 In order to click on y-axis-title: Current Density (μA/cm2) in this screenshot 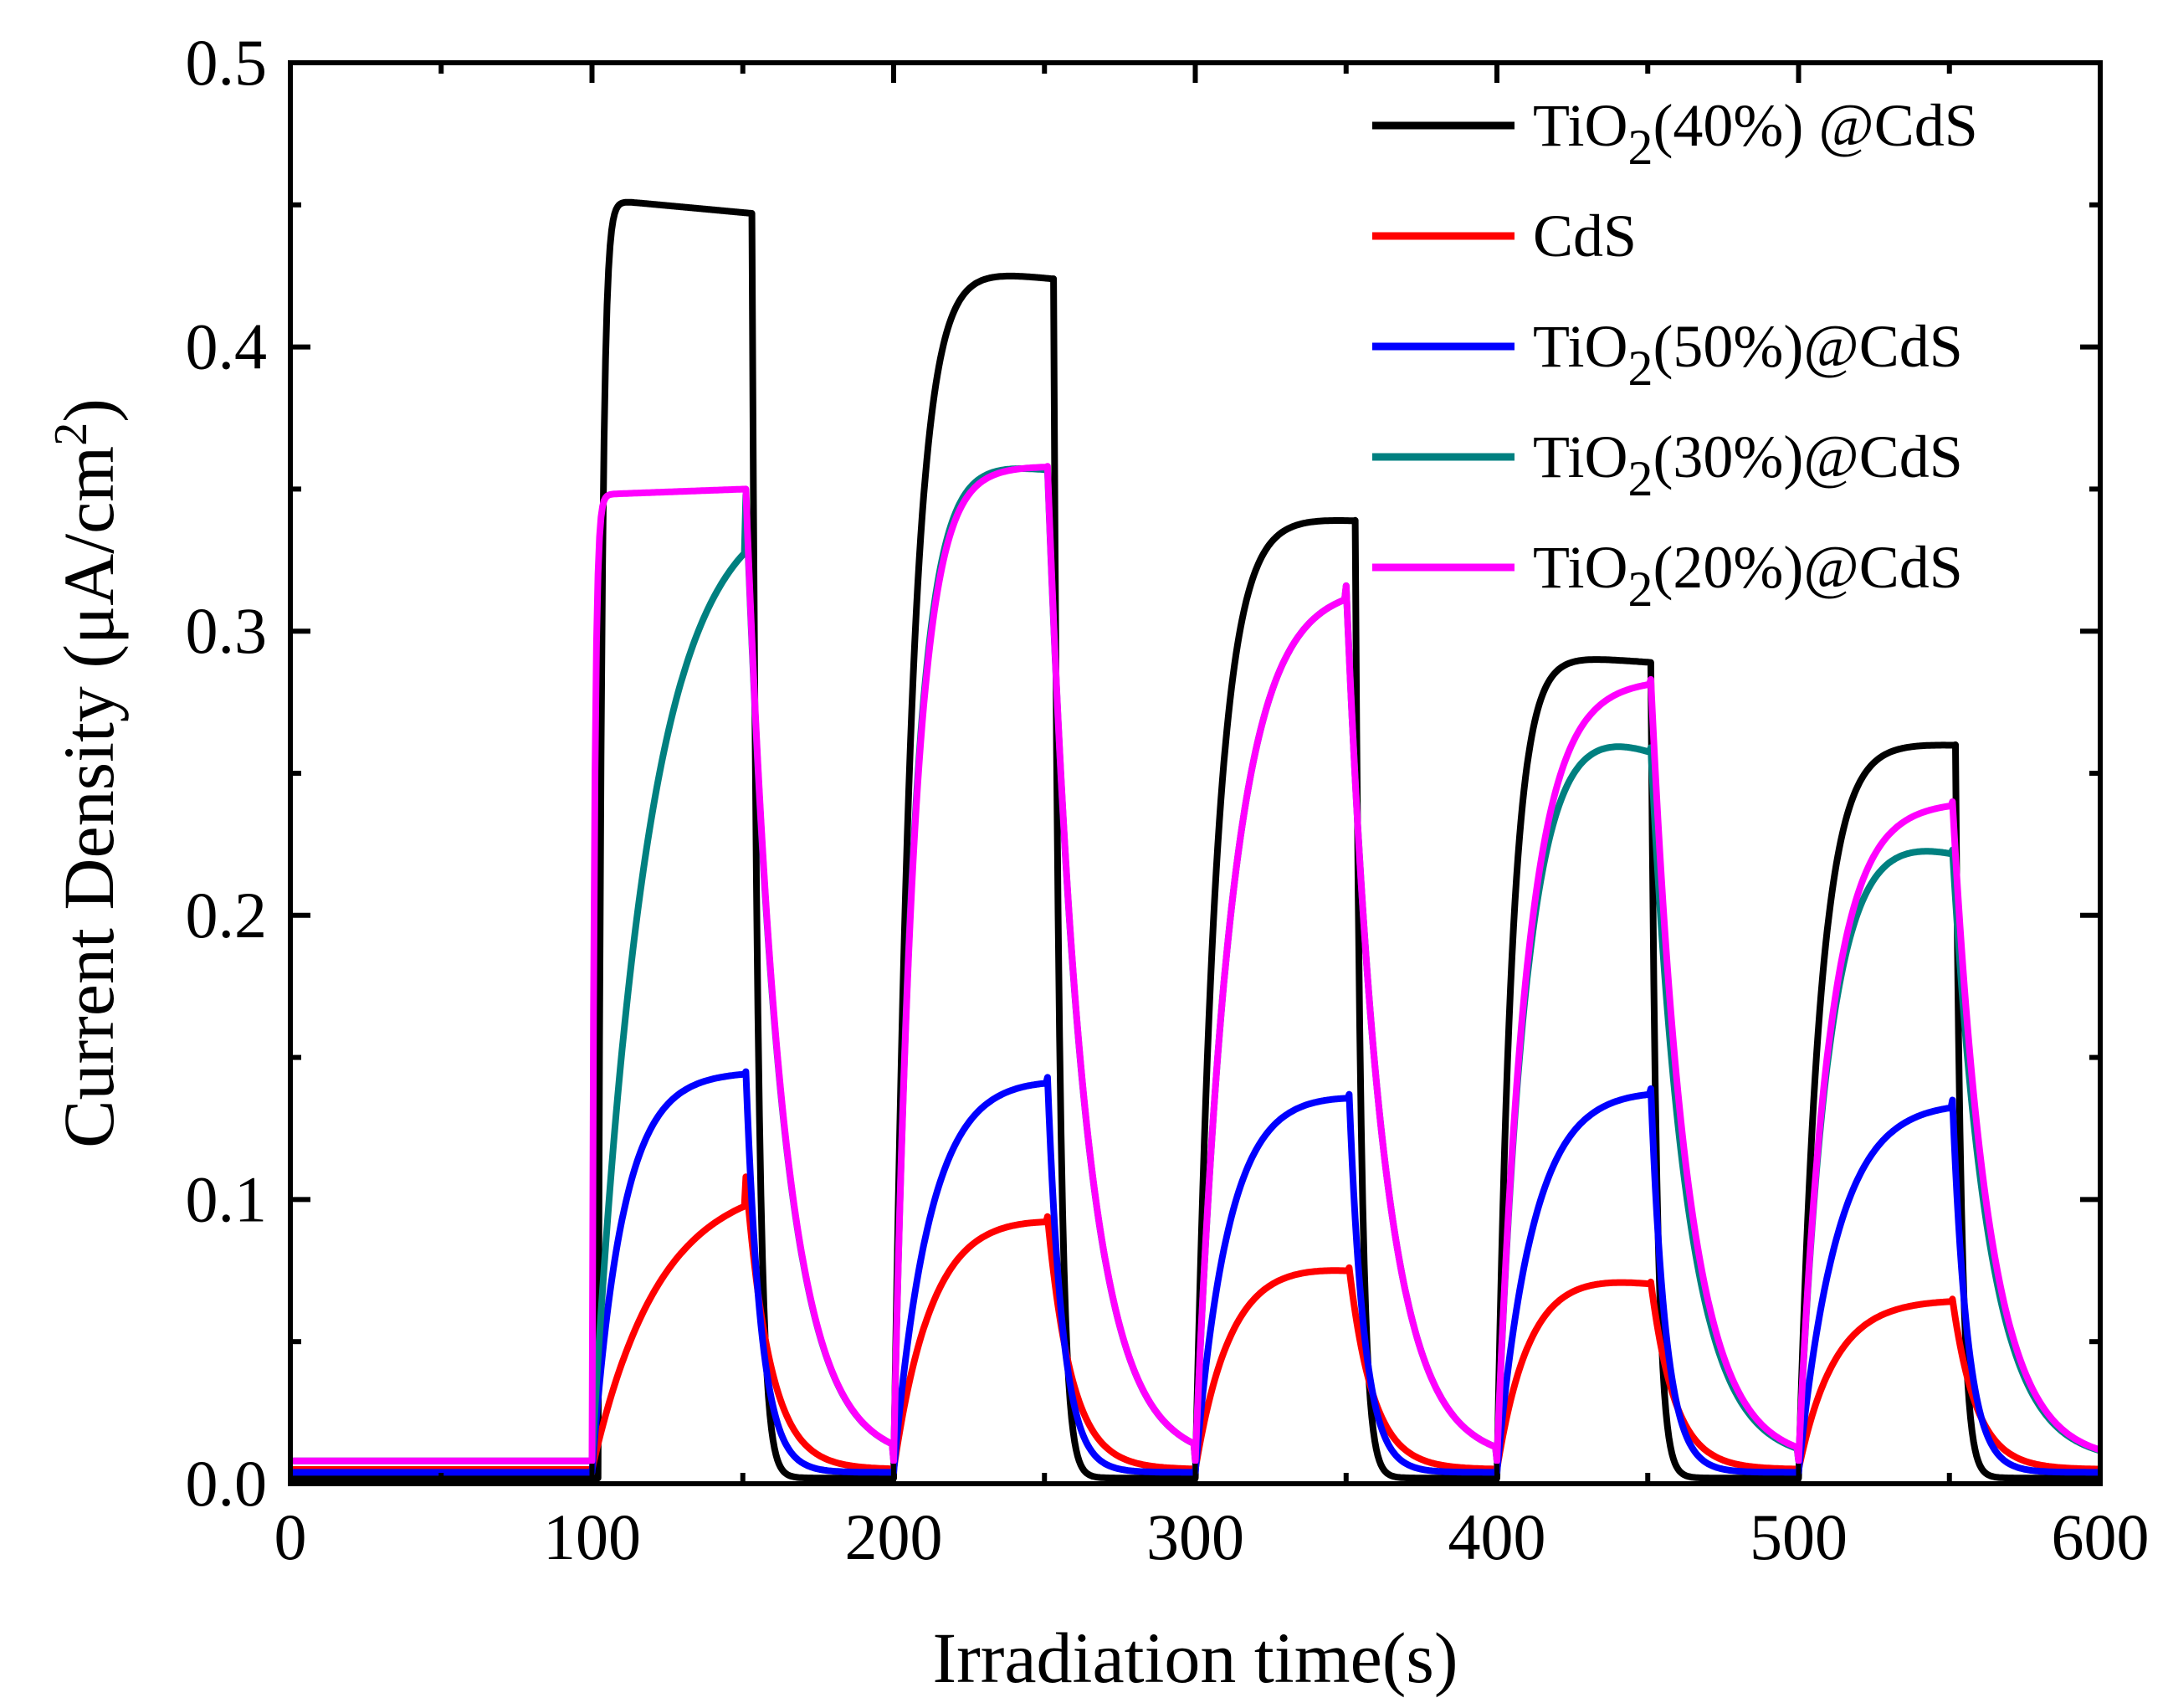, I will do `click(87, 773)`.